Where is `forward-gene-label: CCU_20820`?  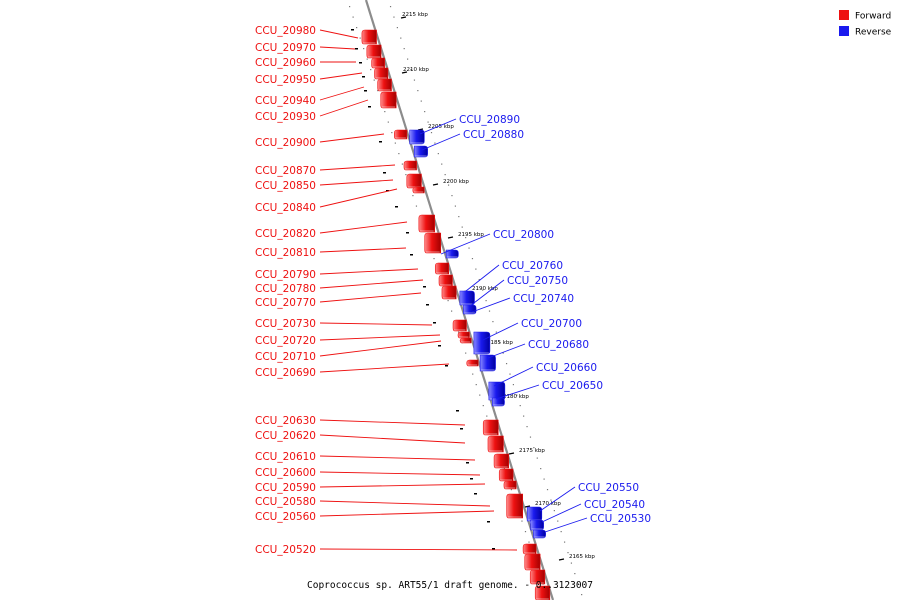
forward-gene-label: CCU_20820 is located at coordinates (285, 234).